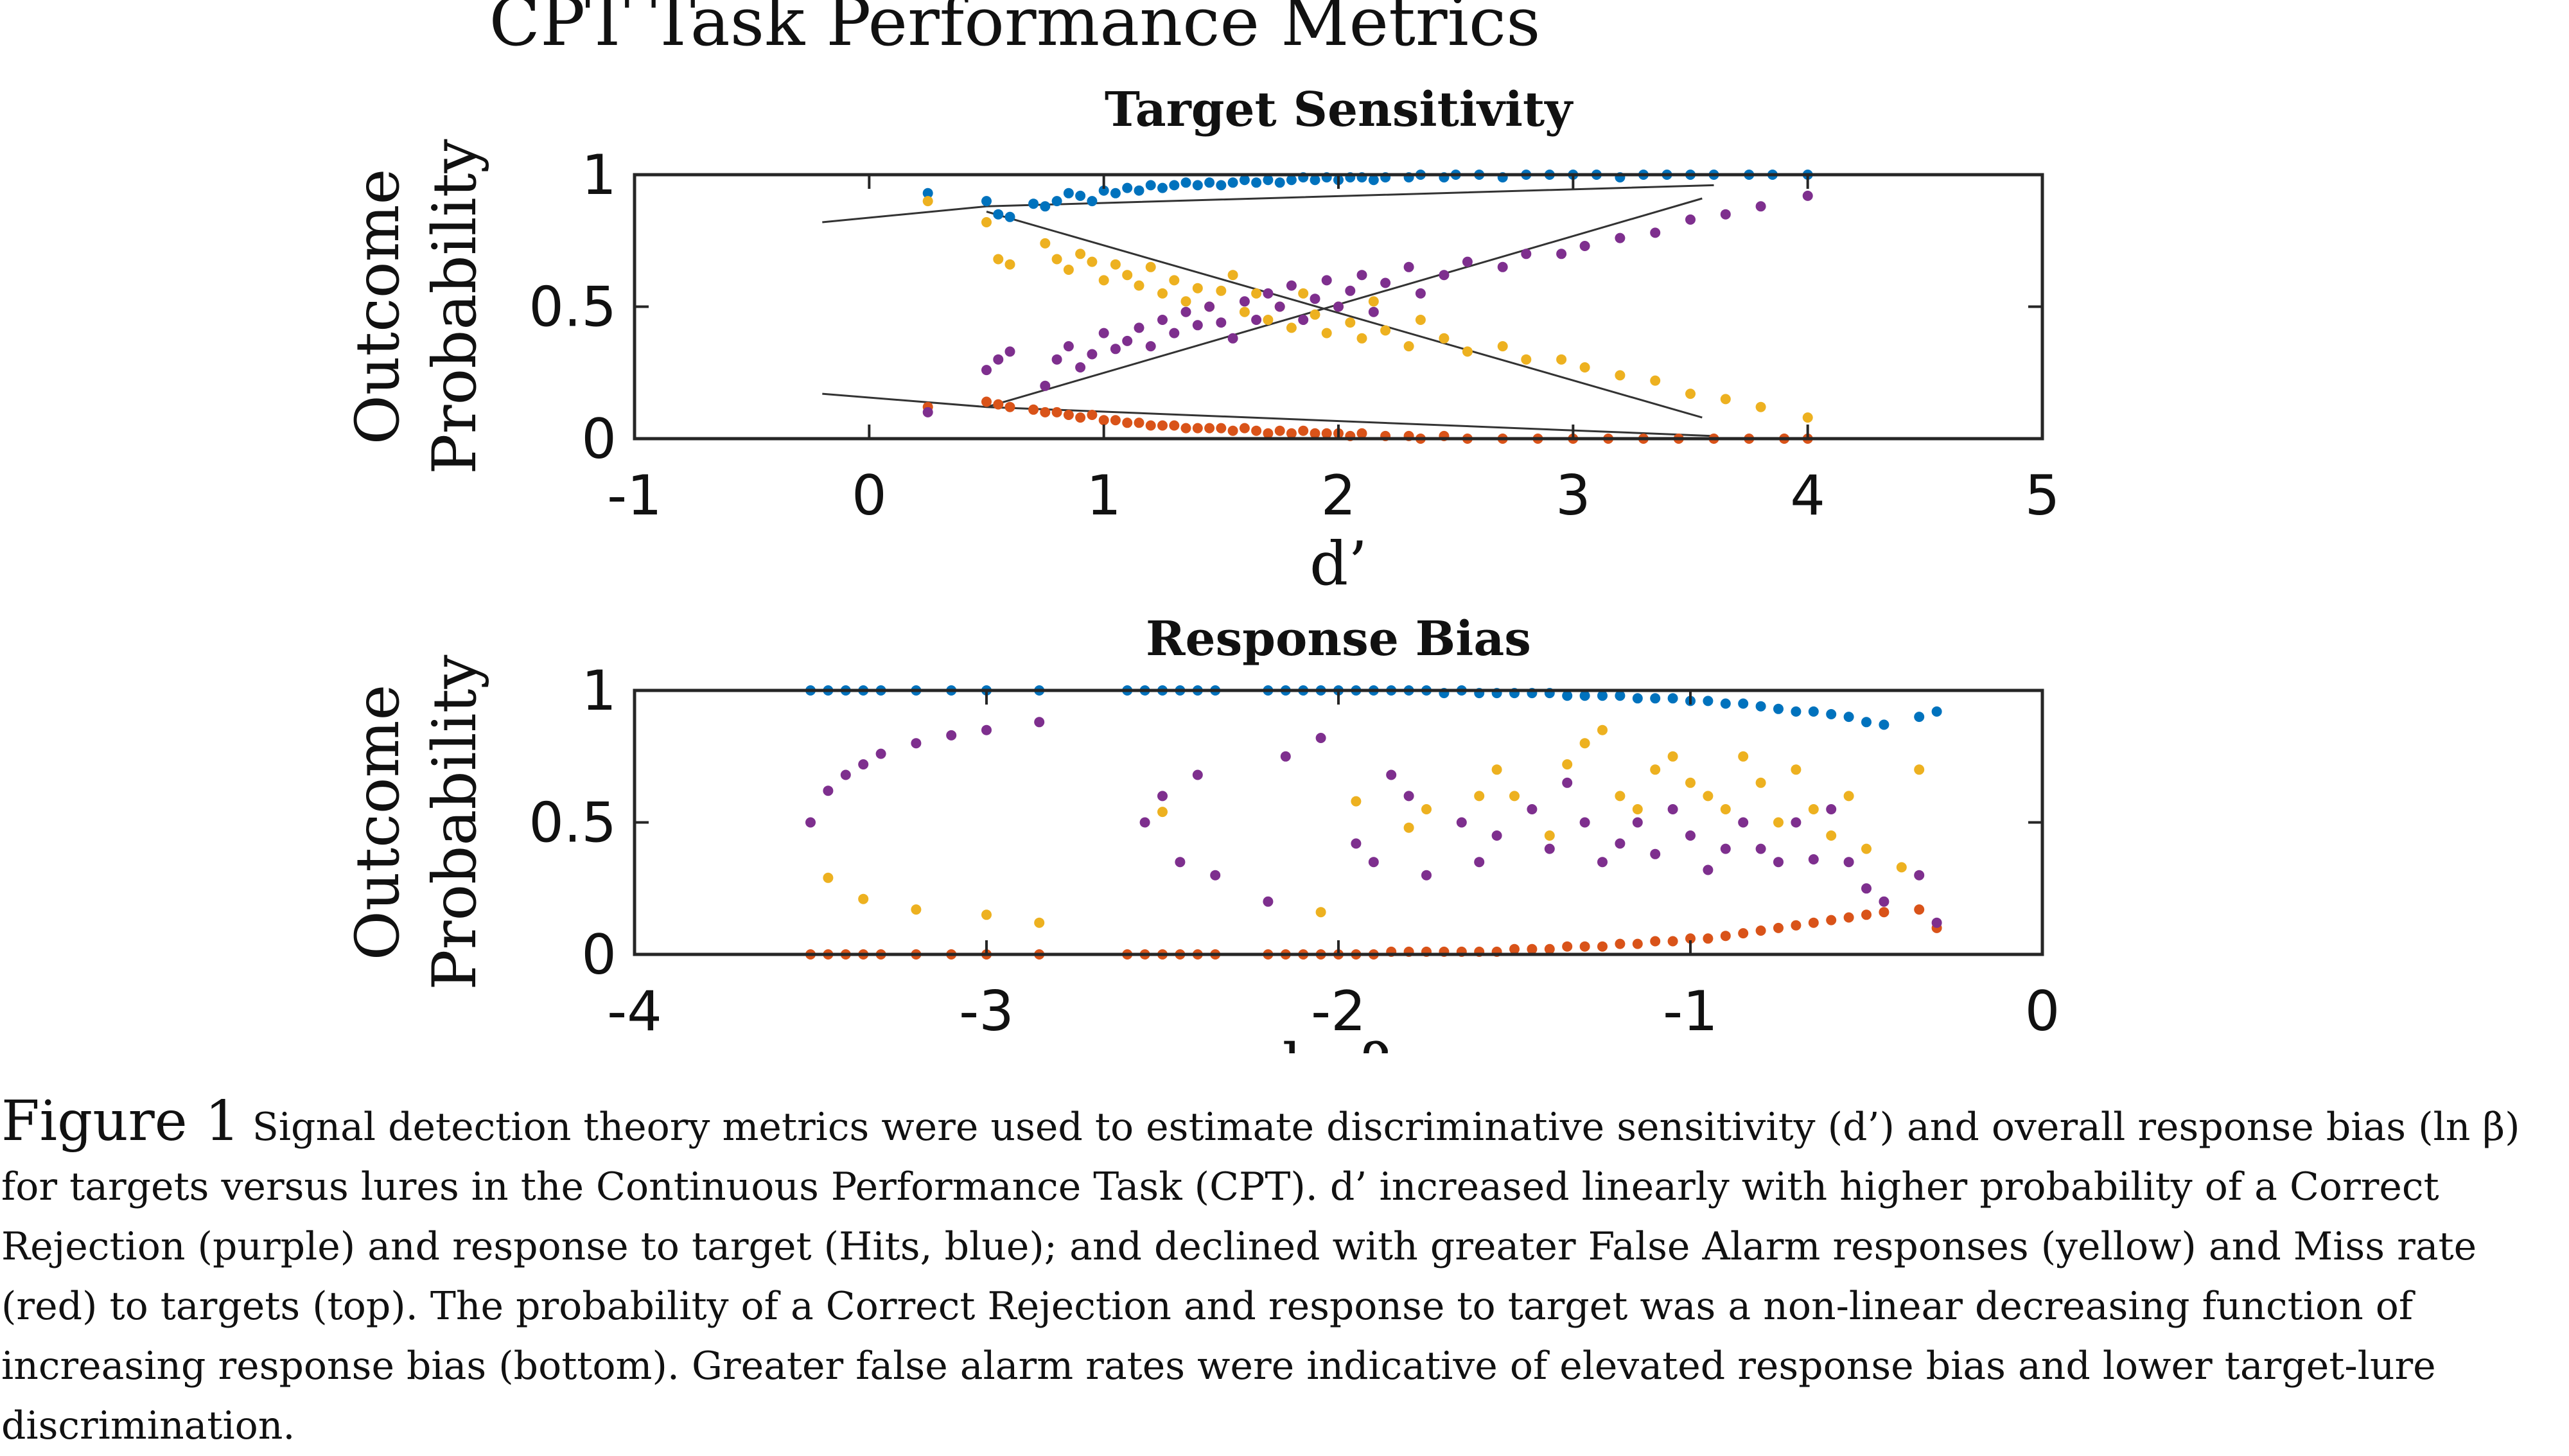  Describe the element at coordinates (417, 822) in the screenshot. I see `y-axis-label: Outcome Probability` at that location.